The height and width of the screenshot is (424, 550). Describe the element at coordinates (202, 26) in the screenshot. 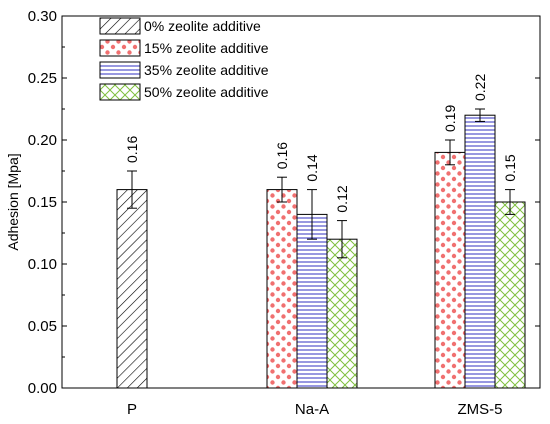

I see `legend-label: 0% zeolite additive` at that location.